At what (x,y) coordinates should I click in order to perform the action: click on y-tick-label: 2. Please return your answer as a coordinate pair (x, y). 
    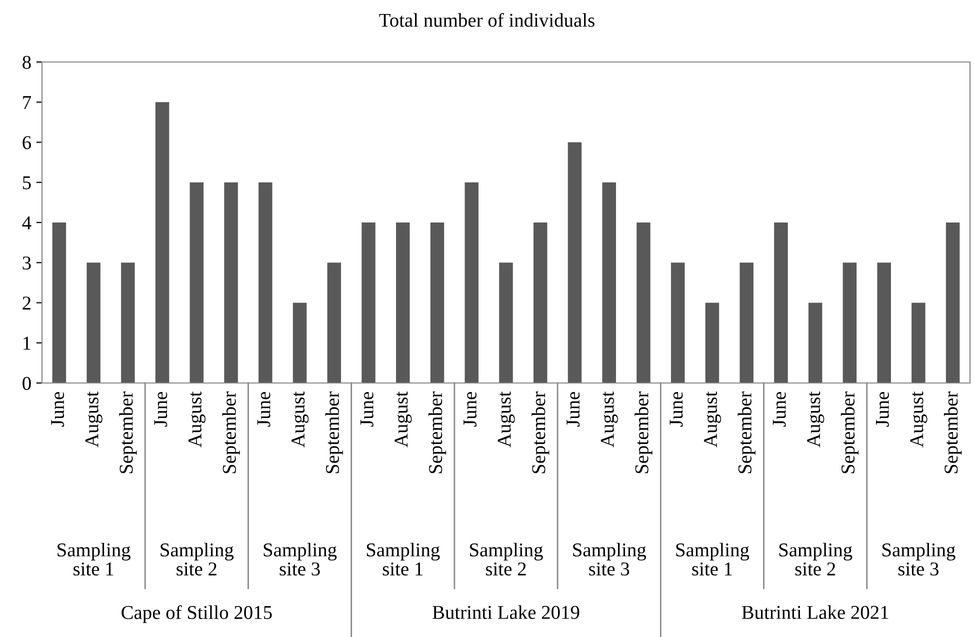
    Looking at the image, I should click on (26, 303).